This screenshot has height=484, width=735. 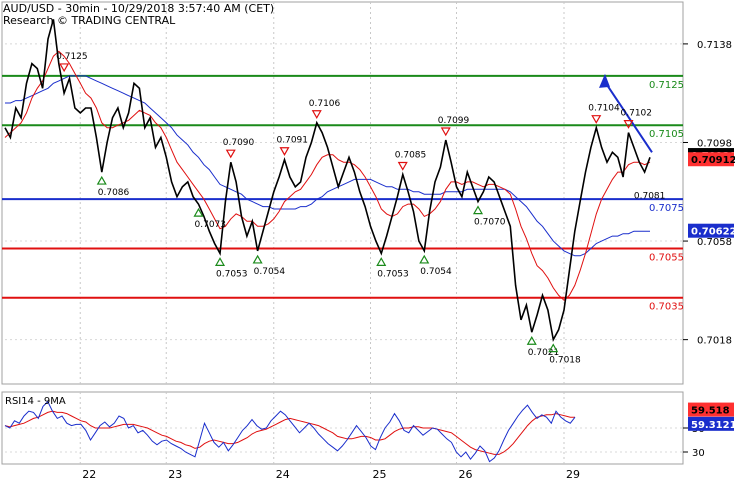 I want to click on pivot-high-label: 0.7099, so click(x=454, y=121).